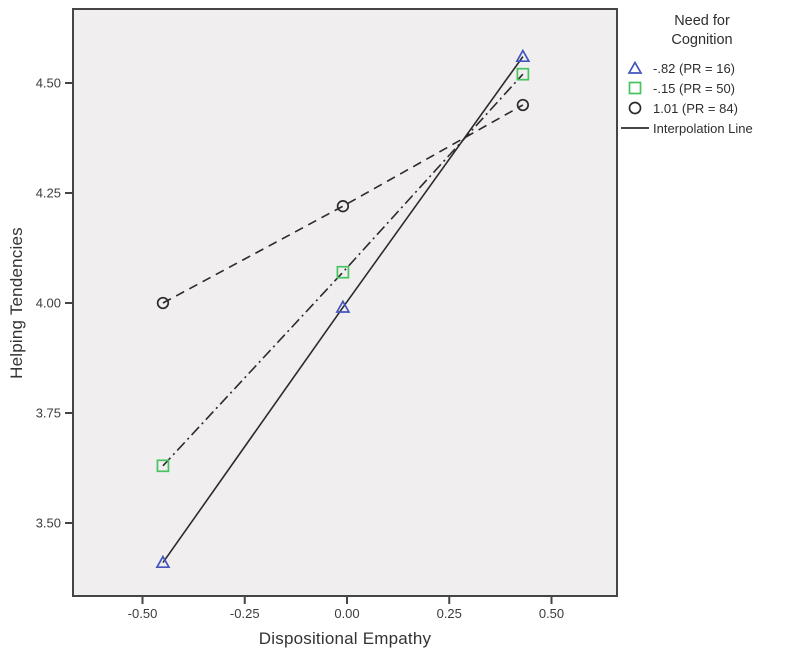 The image size is (786, 667). What do you see at coordinates (551, 613) in the screenshot?
I see `x-tick-label: 0.50` at bounding box center [551, 613].